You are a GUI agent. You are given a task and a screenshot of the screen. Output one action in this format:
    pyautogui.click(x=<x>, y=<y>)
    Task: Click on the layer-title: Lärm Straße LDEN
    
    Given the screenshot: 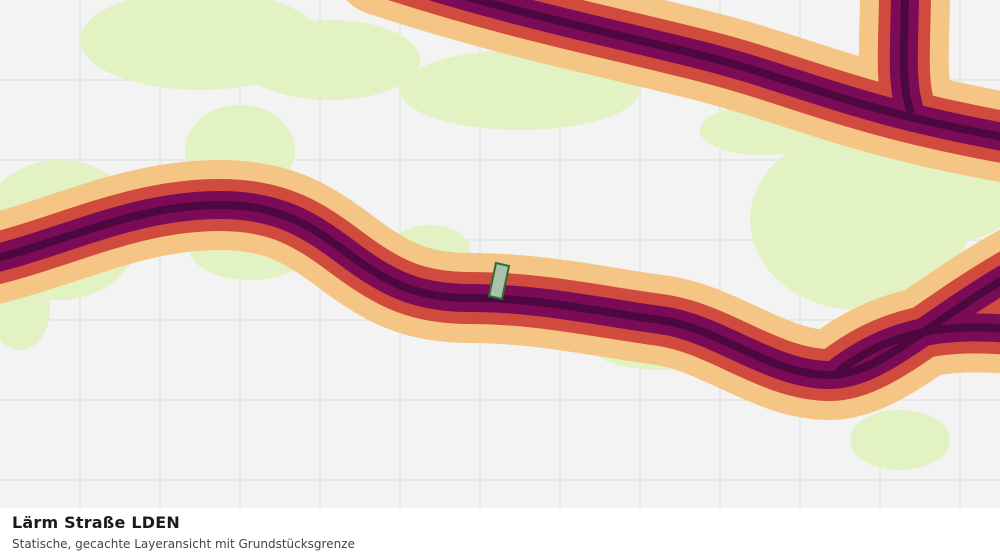 What is the action you would take?
    pyautogui.click(x=96, y=522)
    